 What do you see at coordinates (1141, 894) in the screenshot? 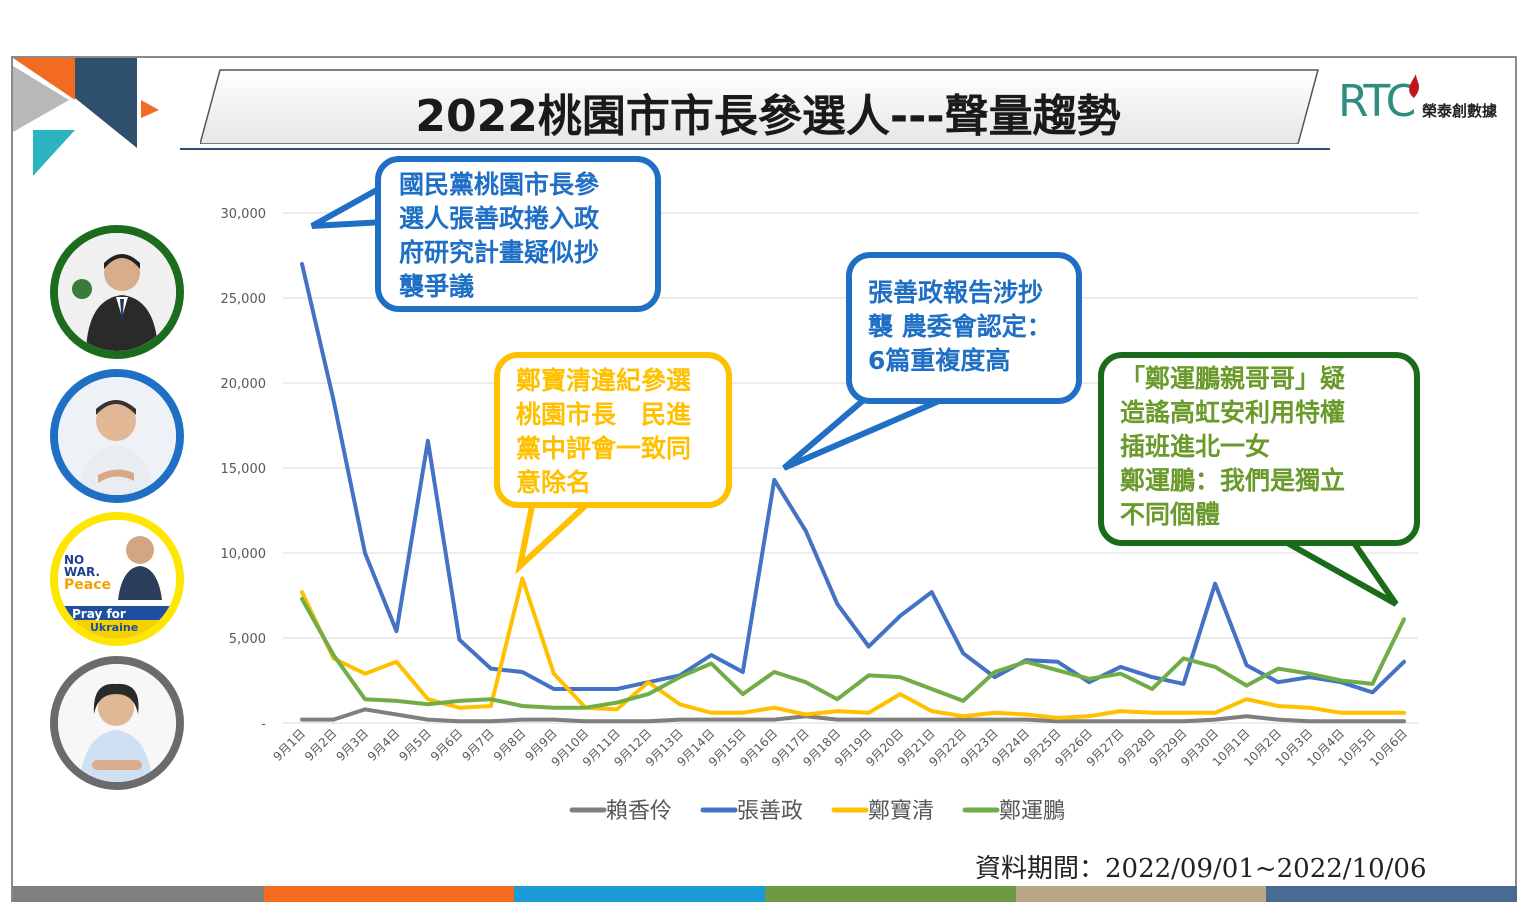
I see `footer-seg-tan` at bounding box center [1141, 894].